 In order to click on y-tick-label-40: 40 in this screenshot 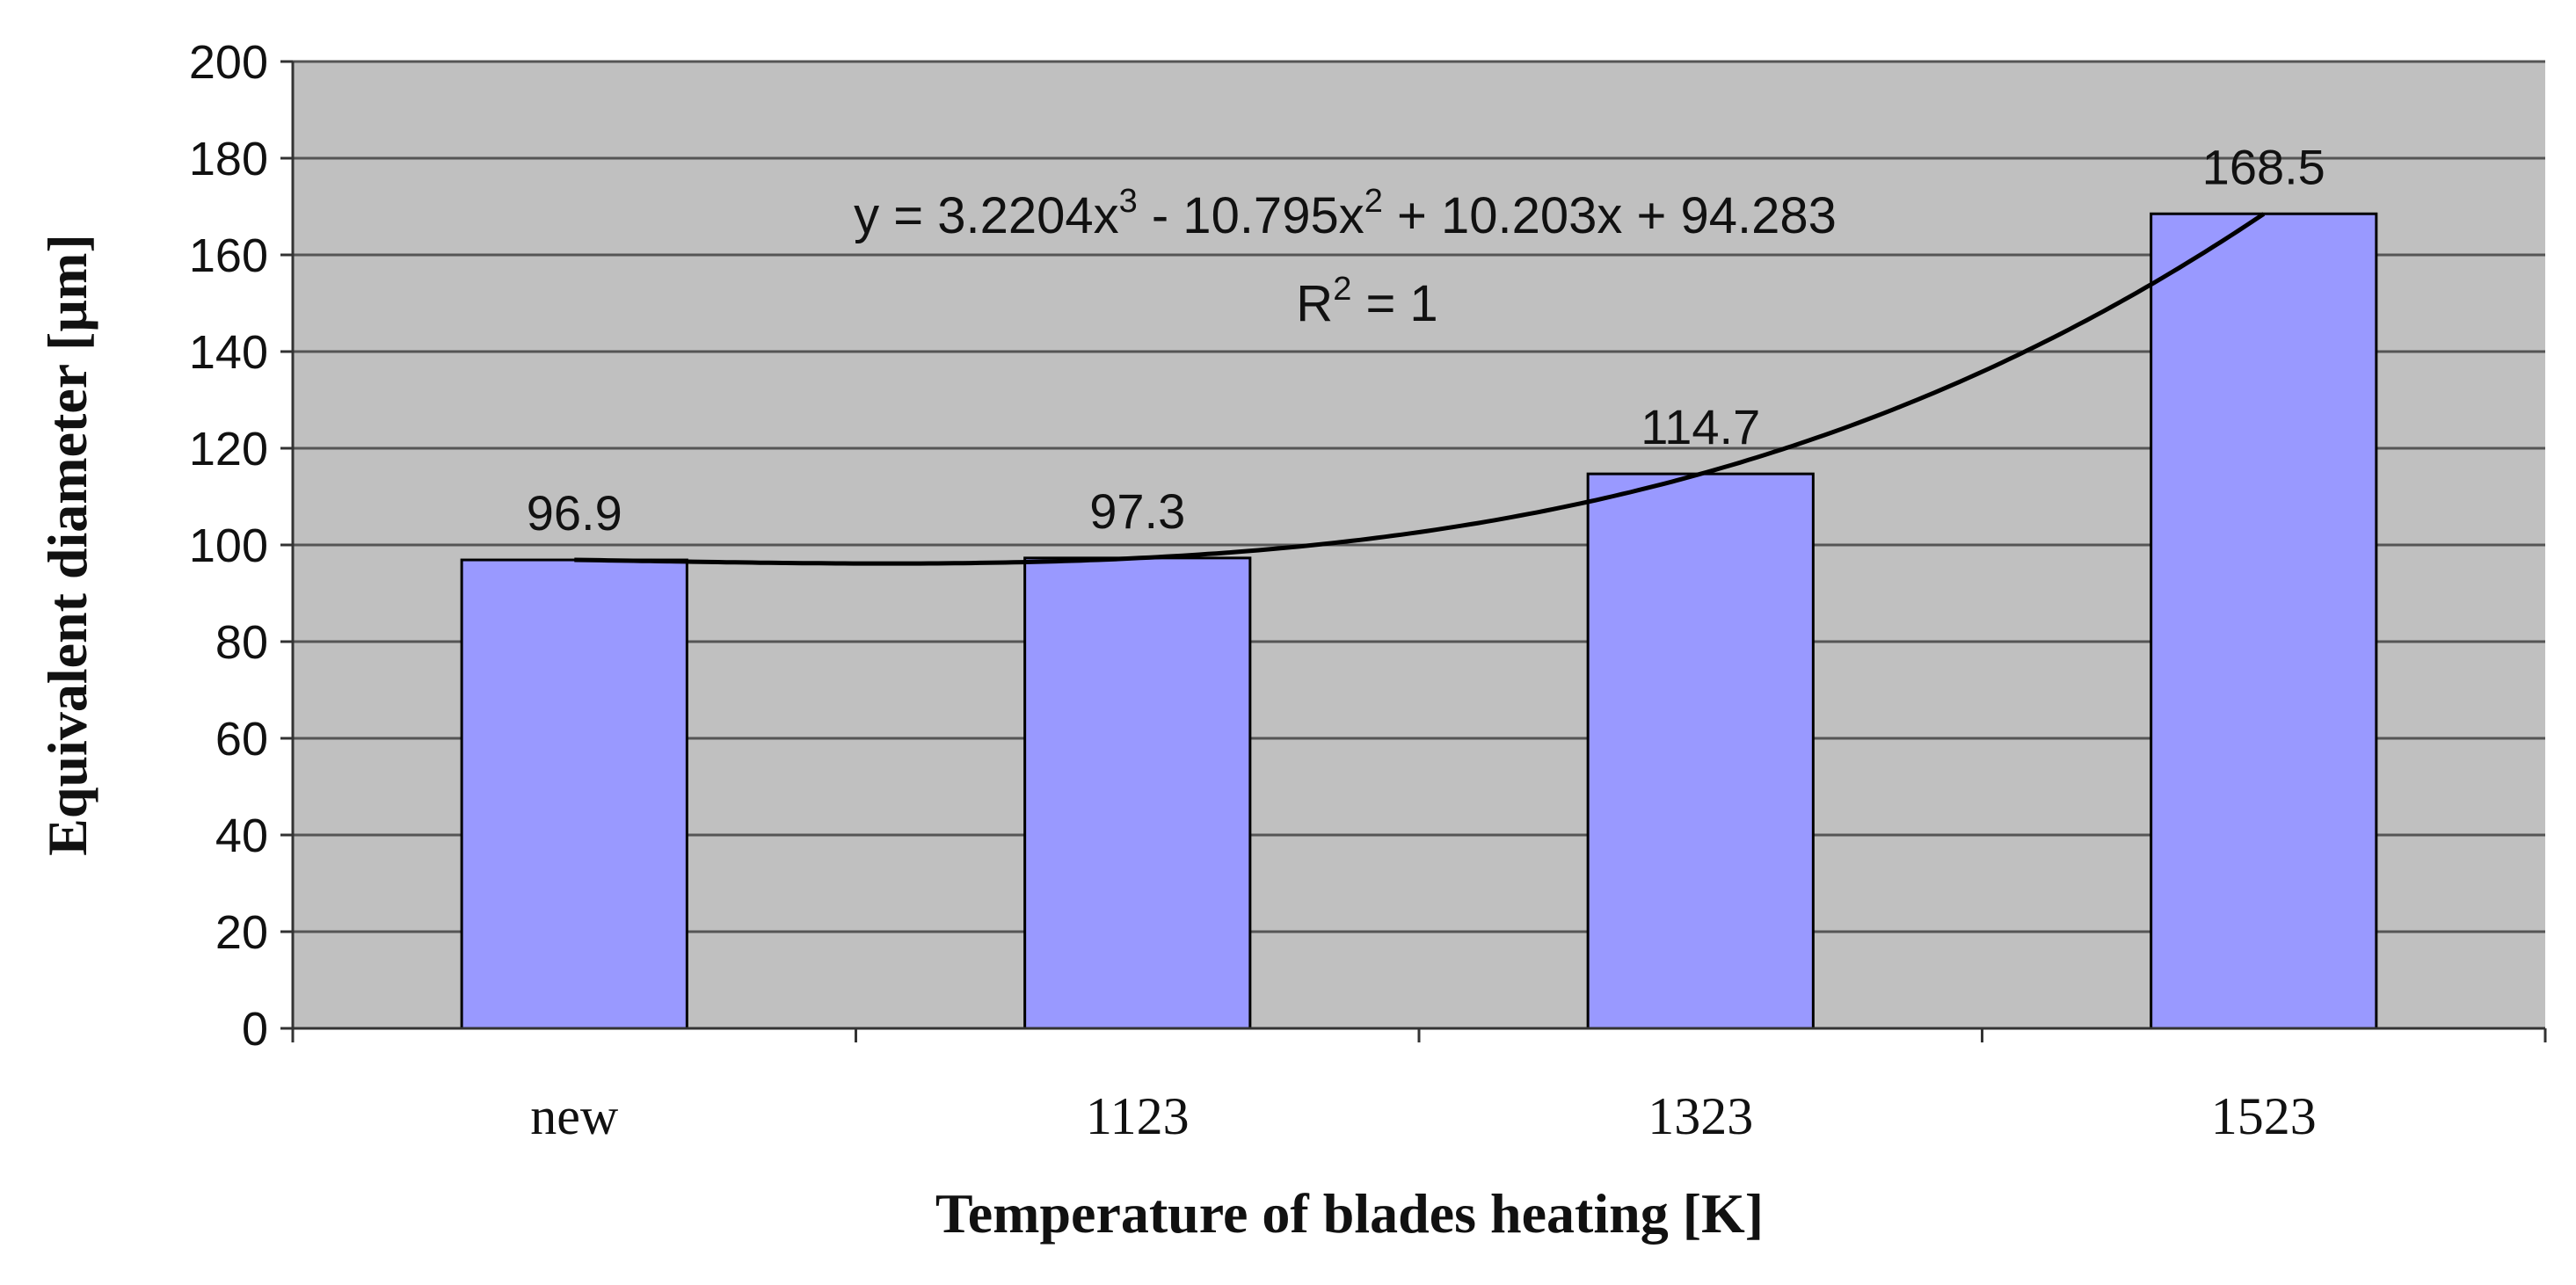, I will do `click(241, 835)`.